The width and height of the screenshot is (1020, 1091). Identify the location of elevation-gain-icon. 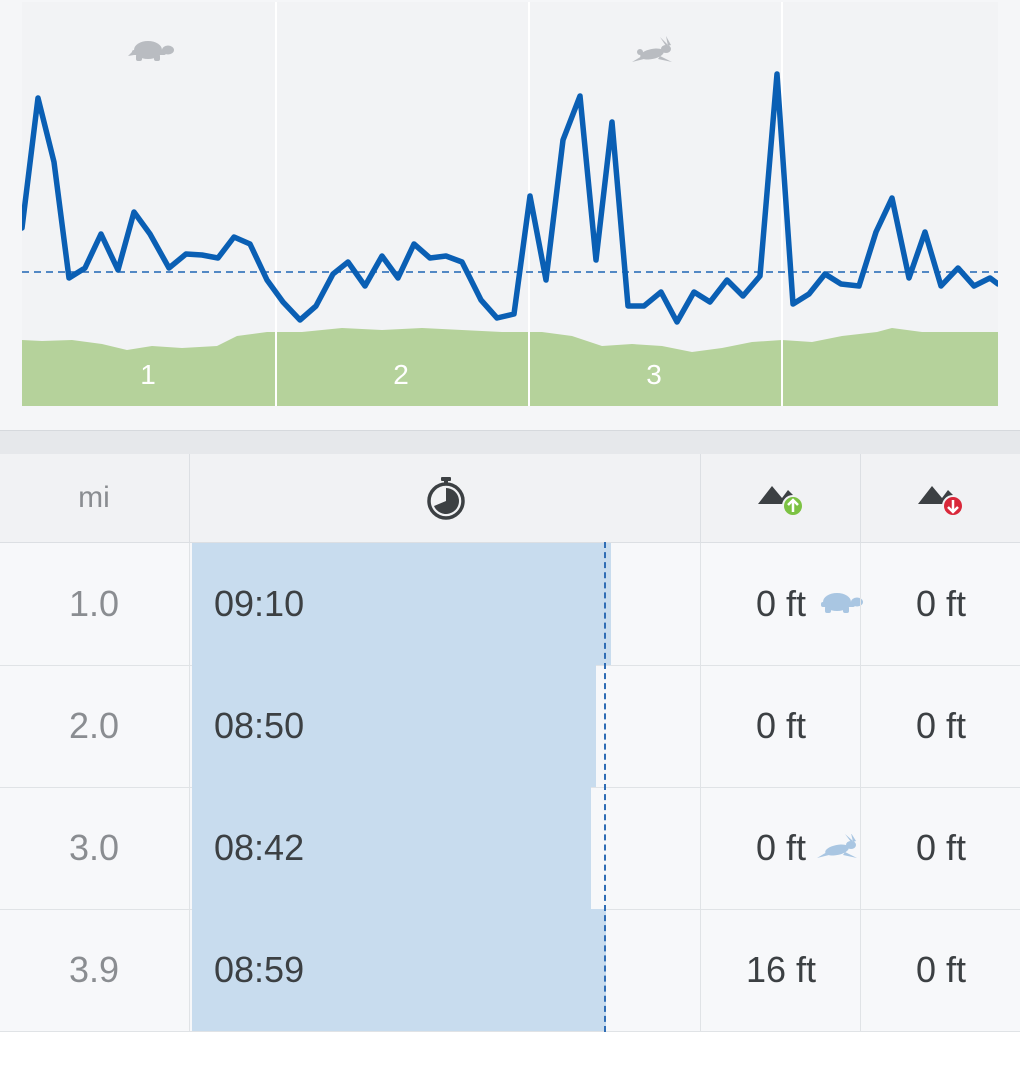
(781, 501).